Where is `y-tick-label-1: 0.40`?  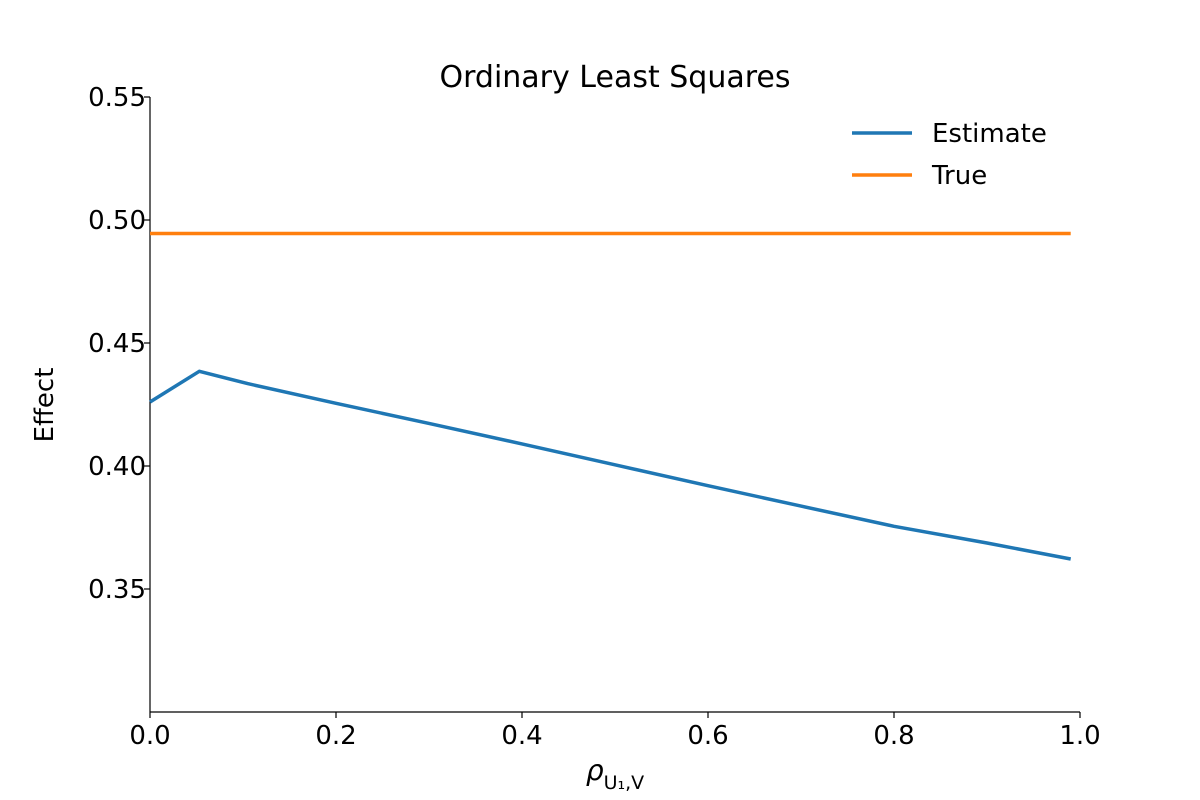 y-tick-label-1: 0.40 is located at coordinates (117, 467).